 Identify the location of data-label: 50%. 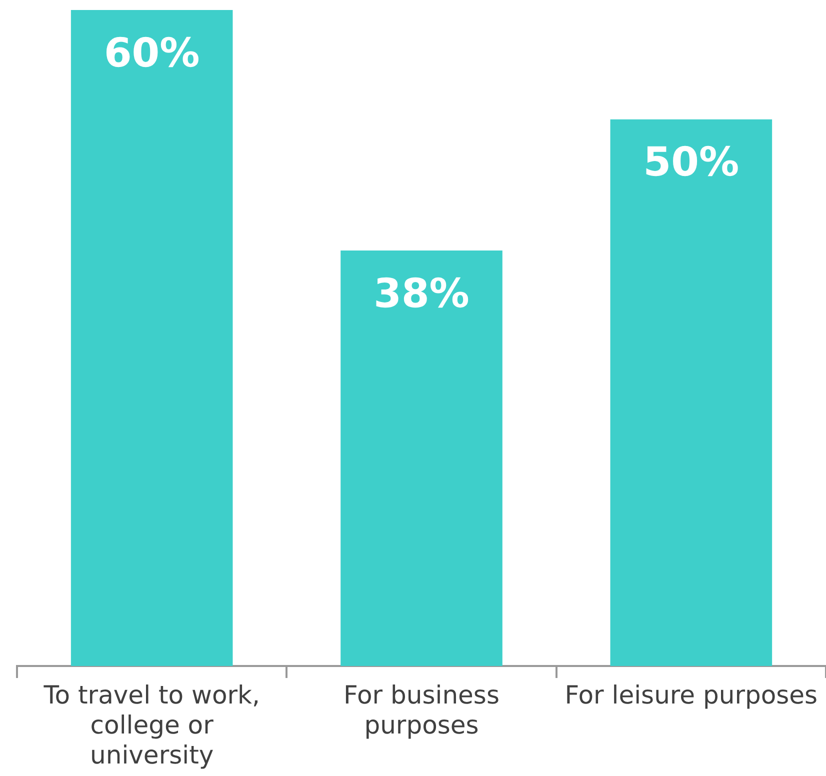
(691, 163).